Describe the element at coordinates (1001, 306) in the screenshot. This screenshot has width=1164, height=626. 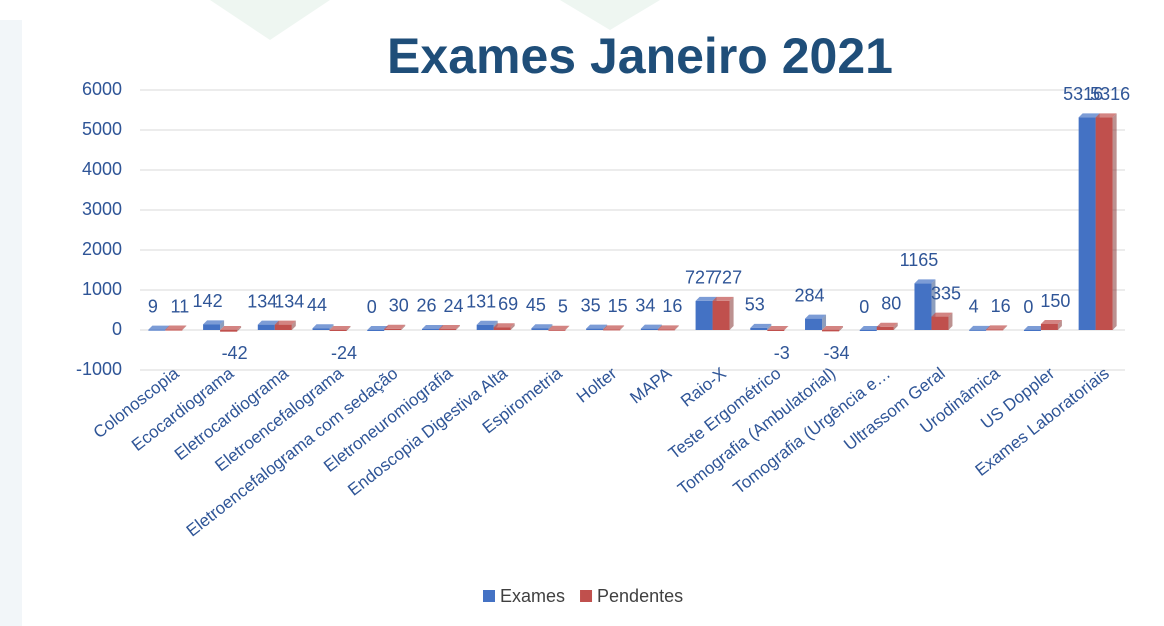
I see `data-label: 16` at that location.